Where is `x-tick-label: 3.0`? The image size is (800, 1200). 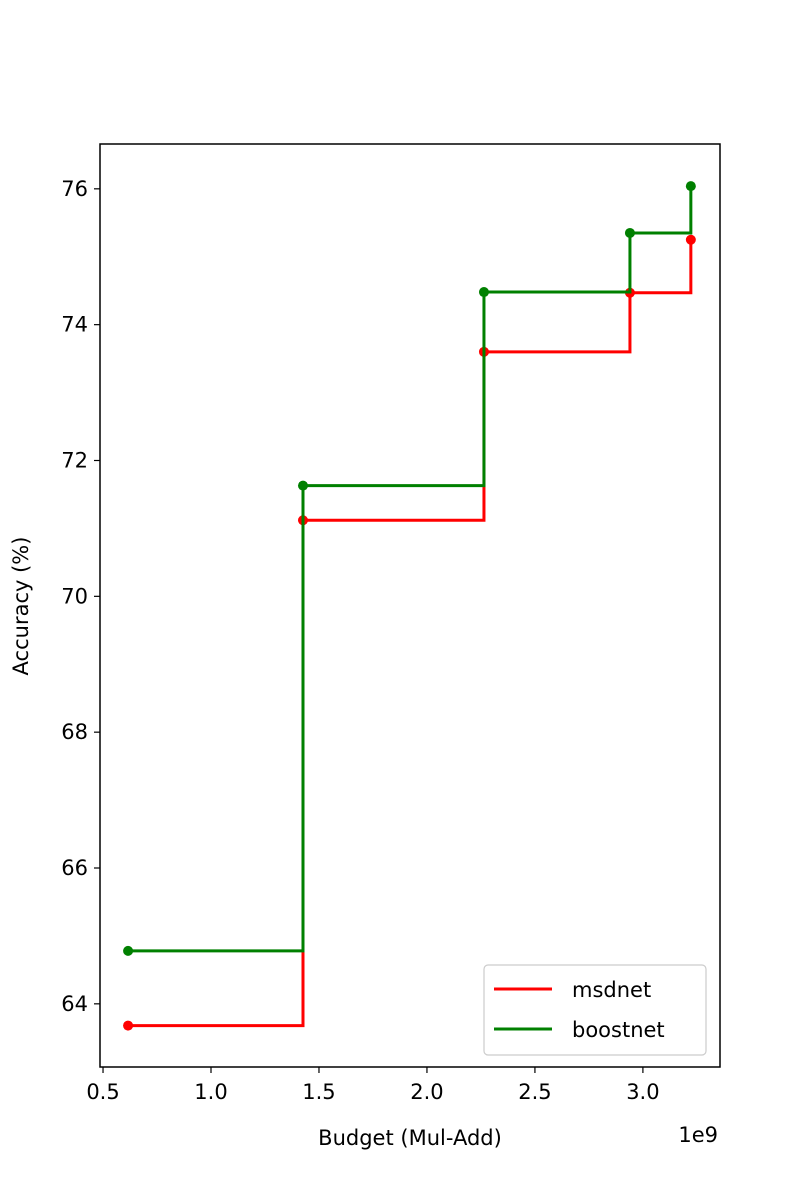
x-tick-label: 3.0 is located at coordinates (642, 1092).